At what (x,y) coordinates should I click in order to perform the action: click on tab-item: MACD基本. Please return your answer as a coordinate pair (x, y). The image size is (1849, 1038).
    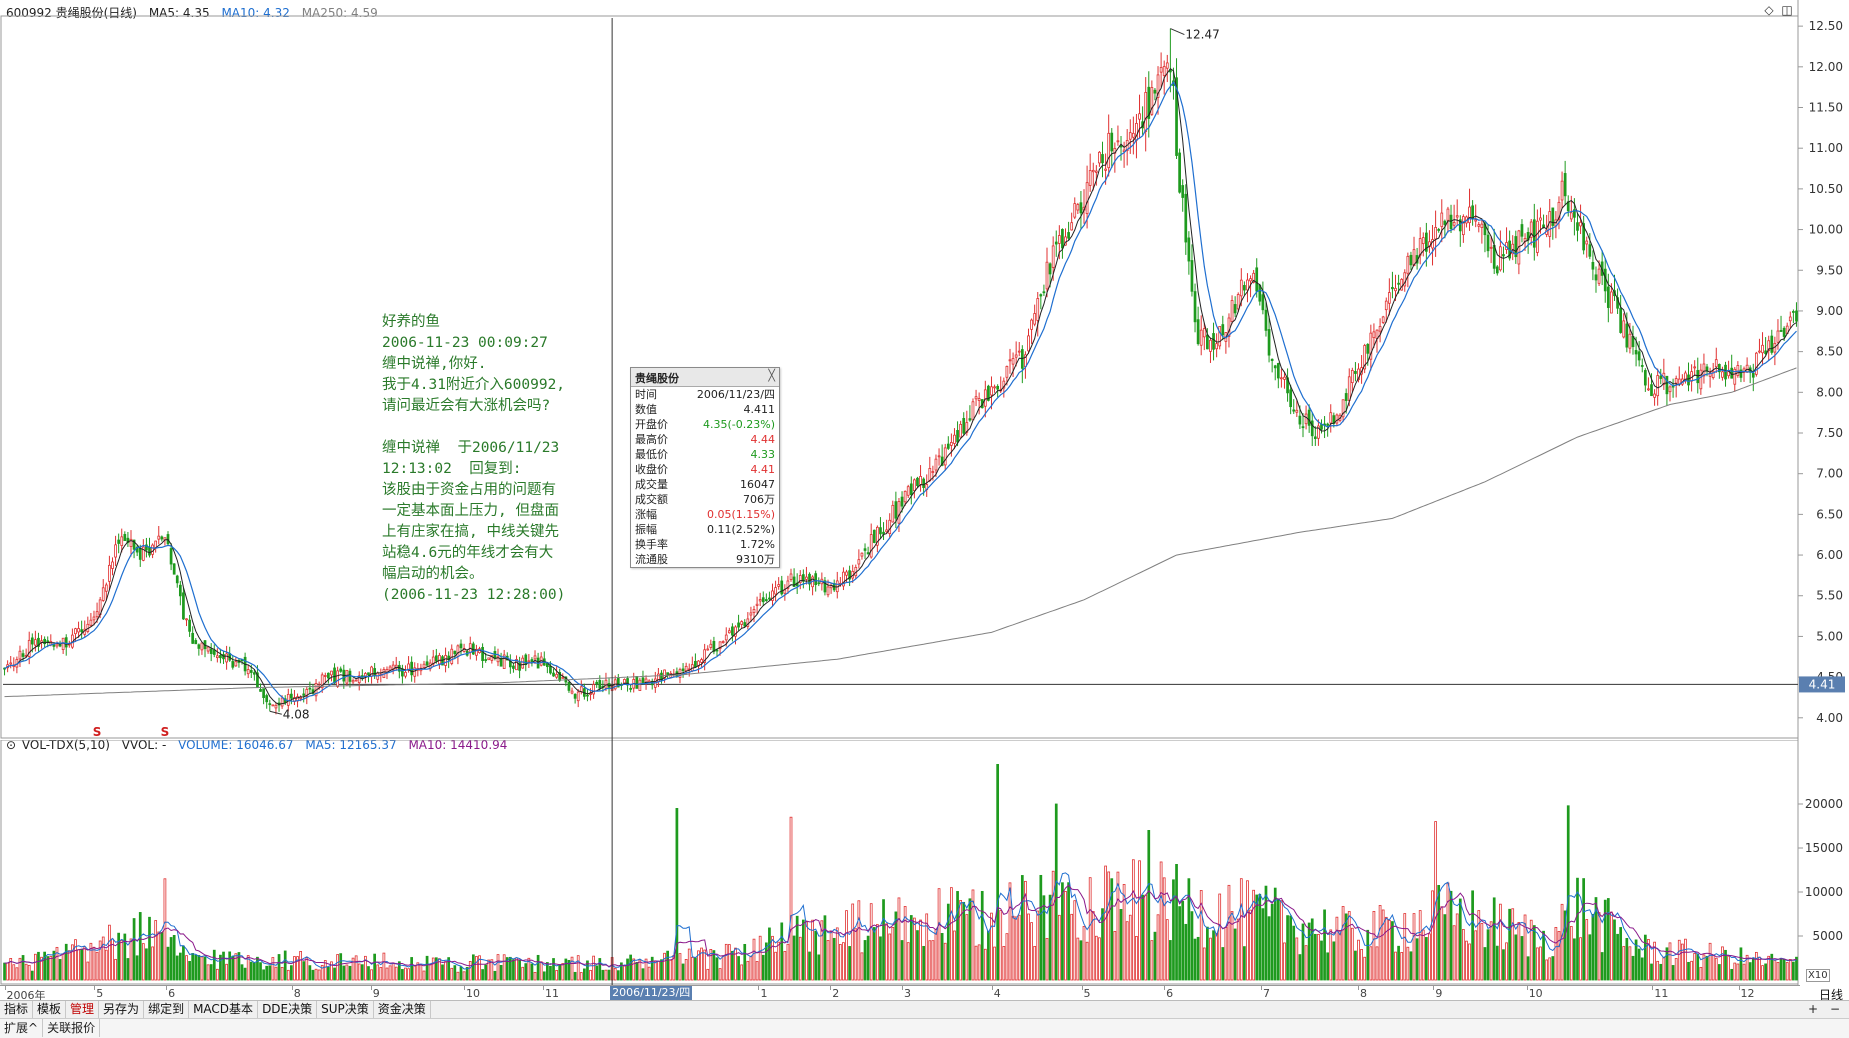
    Looking at the image, I should click on (224, 1009).